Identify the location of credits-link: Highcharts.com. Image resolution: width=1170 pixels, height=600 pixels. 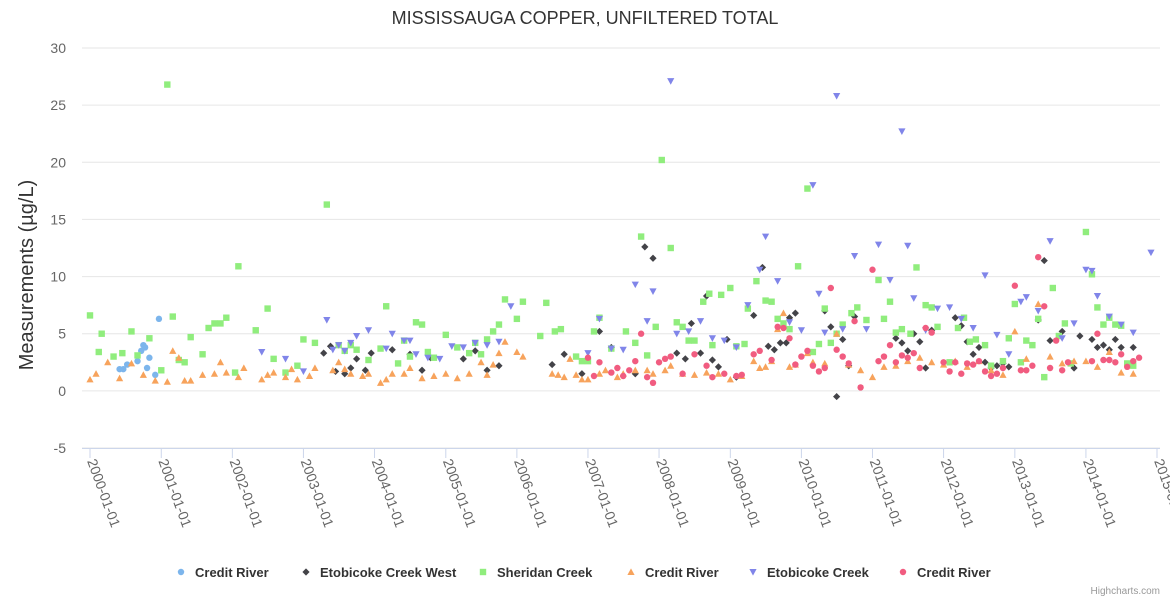
(1125, 591).